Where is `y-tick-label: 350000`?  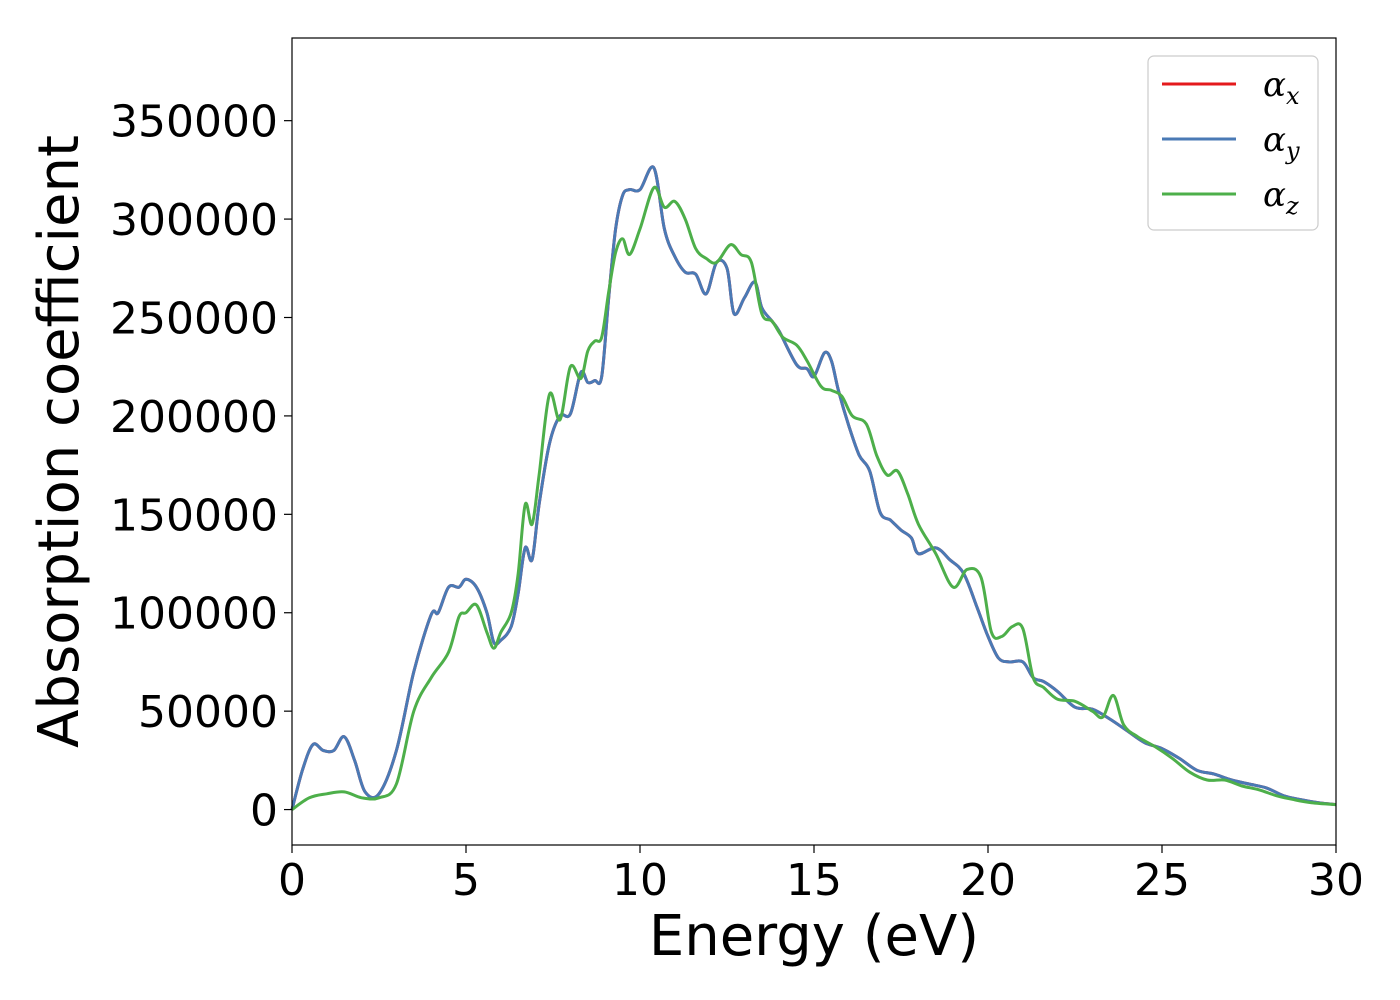
y-tick-label: 350000 is located at coordinates (194, 122).